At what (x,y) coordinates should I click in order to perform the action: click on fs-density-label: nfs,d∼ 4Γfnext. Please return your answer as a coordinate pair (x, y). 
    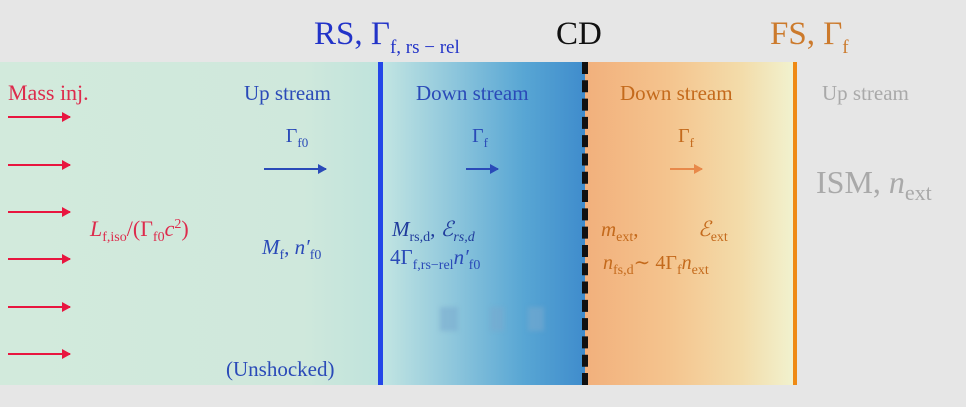
    Looking at the image, I should click on (656, 265).